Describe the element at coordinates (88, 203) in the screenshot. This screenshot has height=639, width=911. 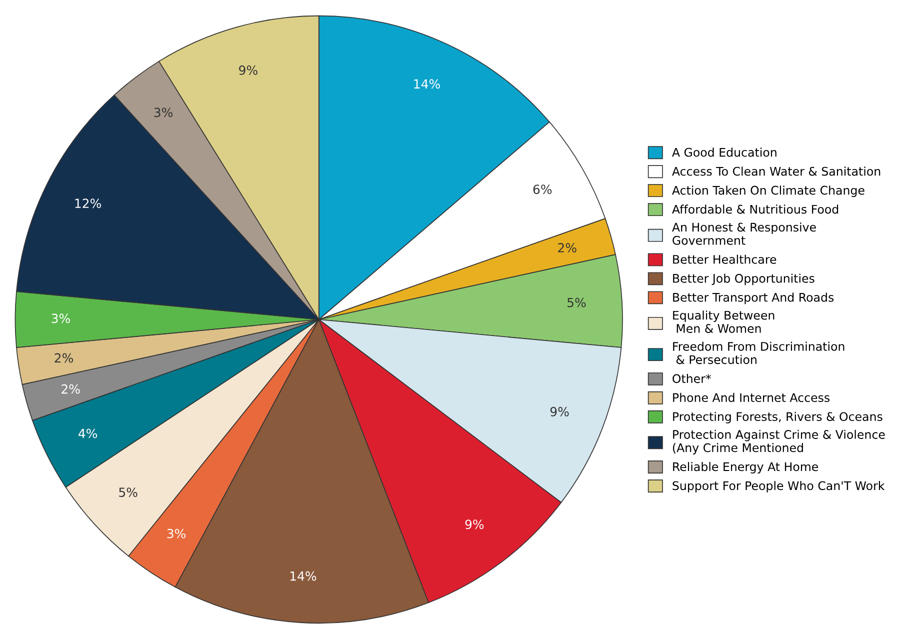
I see `data-label: 12%` at that location.